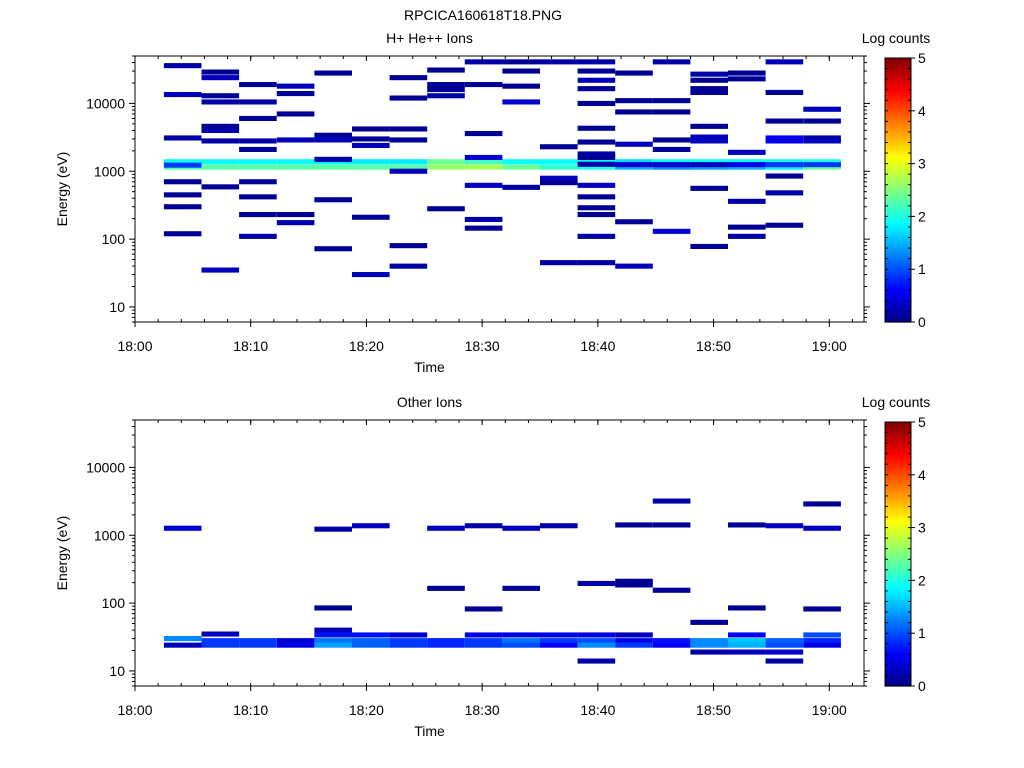  Describe the element at coordinates (429, 38) in the screenshot. I see `panel-title: H+ He++ Ions` at that location.